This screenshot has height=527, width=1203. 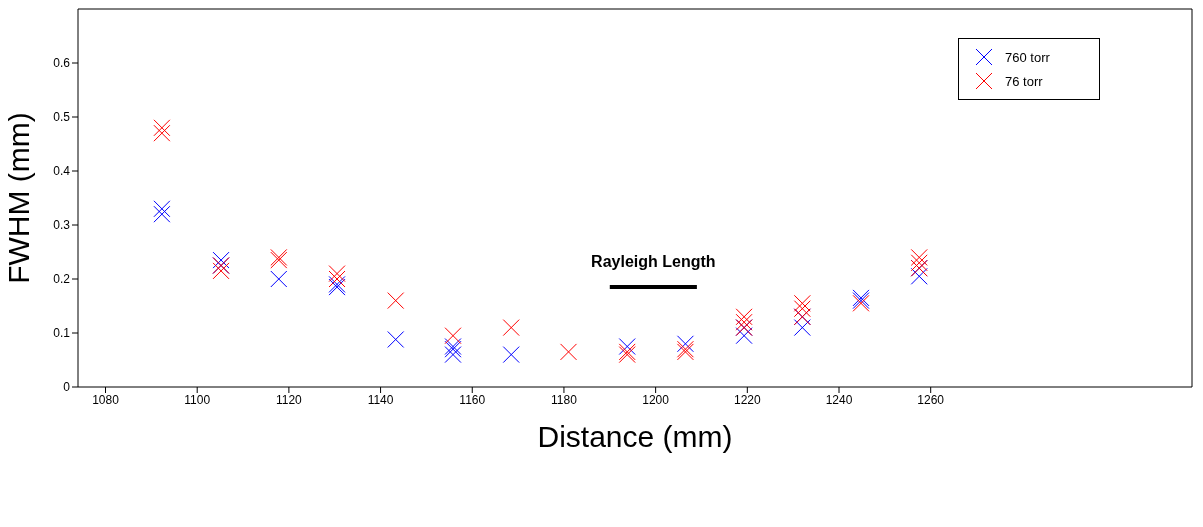 I want to click on x-tick-label: 1240, so click(x=839, y=399).